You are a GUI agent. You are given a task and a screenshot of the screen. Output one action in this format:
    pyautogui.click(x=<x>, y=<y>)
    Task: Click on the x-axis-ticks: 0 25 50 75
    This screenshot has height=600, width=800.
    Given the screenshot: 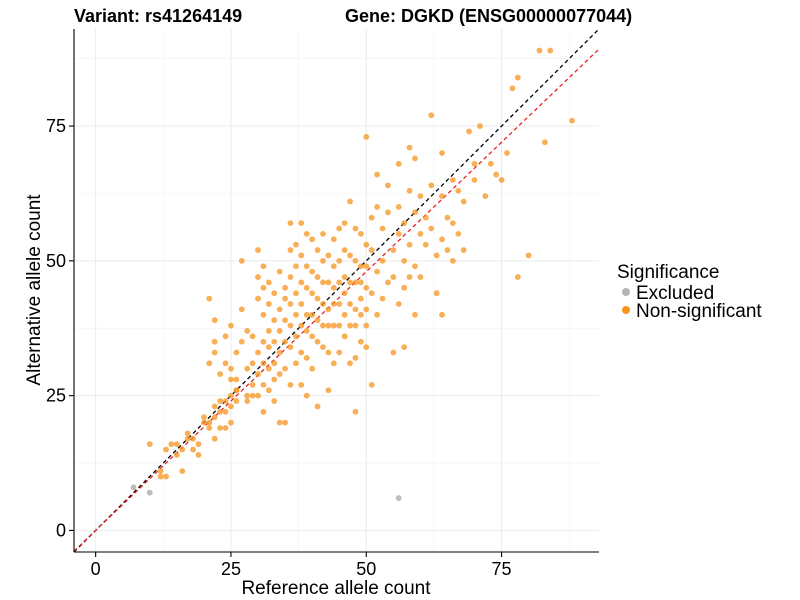 What is the action you would take?
    pyautogui.click(x=301, y=565)
    